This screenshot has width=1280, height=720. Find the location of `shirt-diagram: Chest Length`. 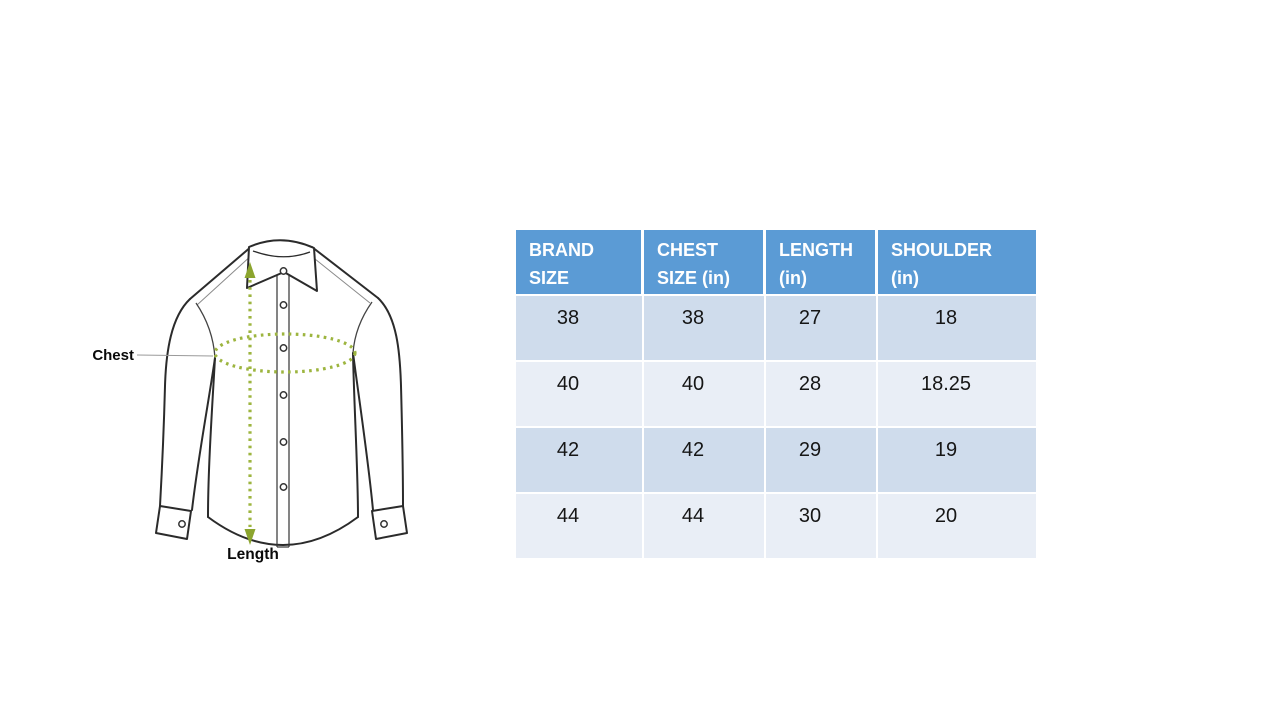

shirt-diagram: Chest Length is located at coordinates (250, 401).